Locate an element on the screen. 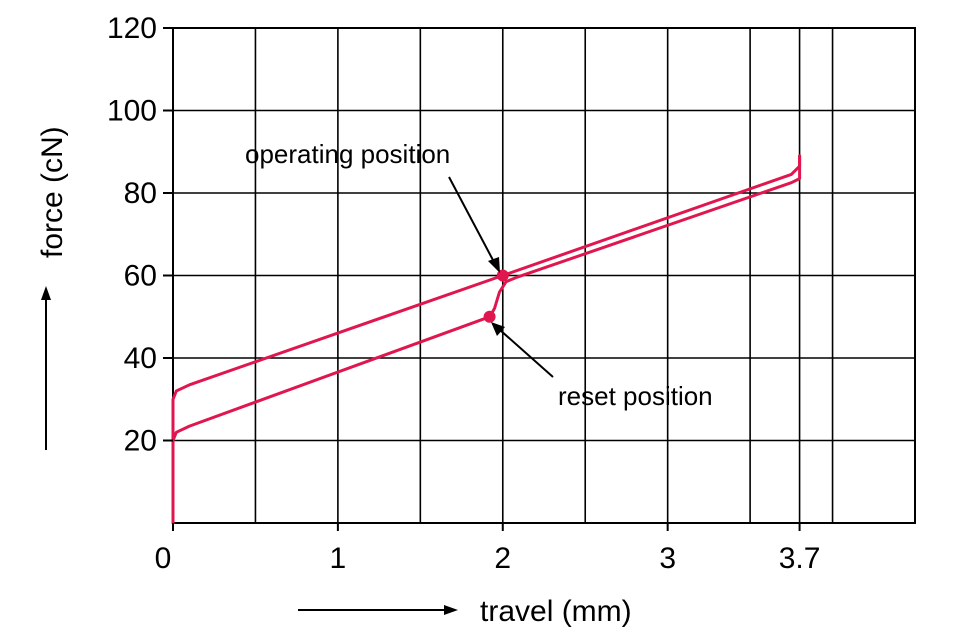 Image resolution: width=964 pixels, height=640 pixels. x-tick-label-1: 1 is located at coordinates (338, 558).